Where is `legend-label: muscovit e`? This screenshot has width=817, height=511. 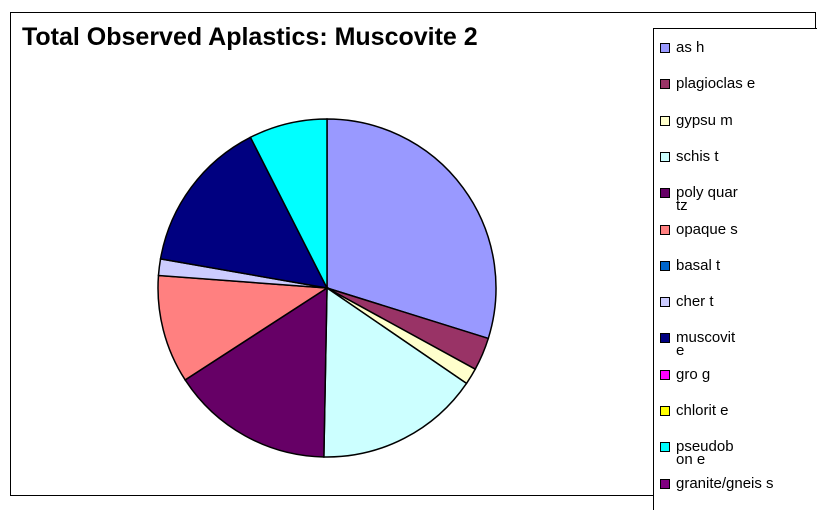 legend-label: muscovit e is located at coordinates (706, 344).